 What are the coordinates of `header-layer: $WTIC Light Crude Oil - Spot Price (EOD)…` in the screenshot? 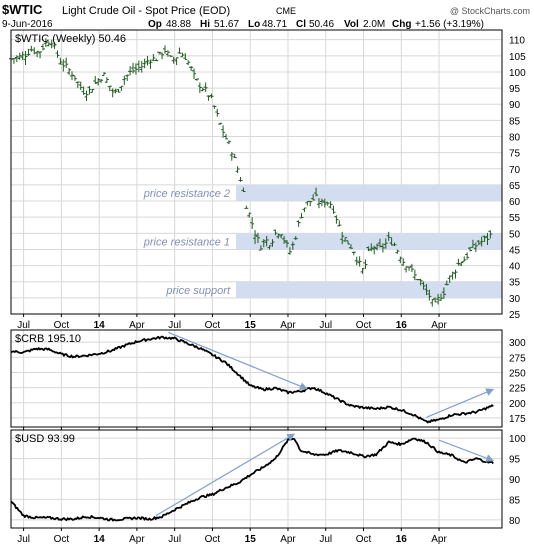 It's located at (266, 16).